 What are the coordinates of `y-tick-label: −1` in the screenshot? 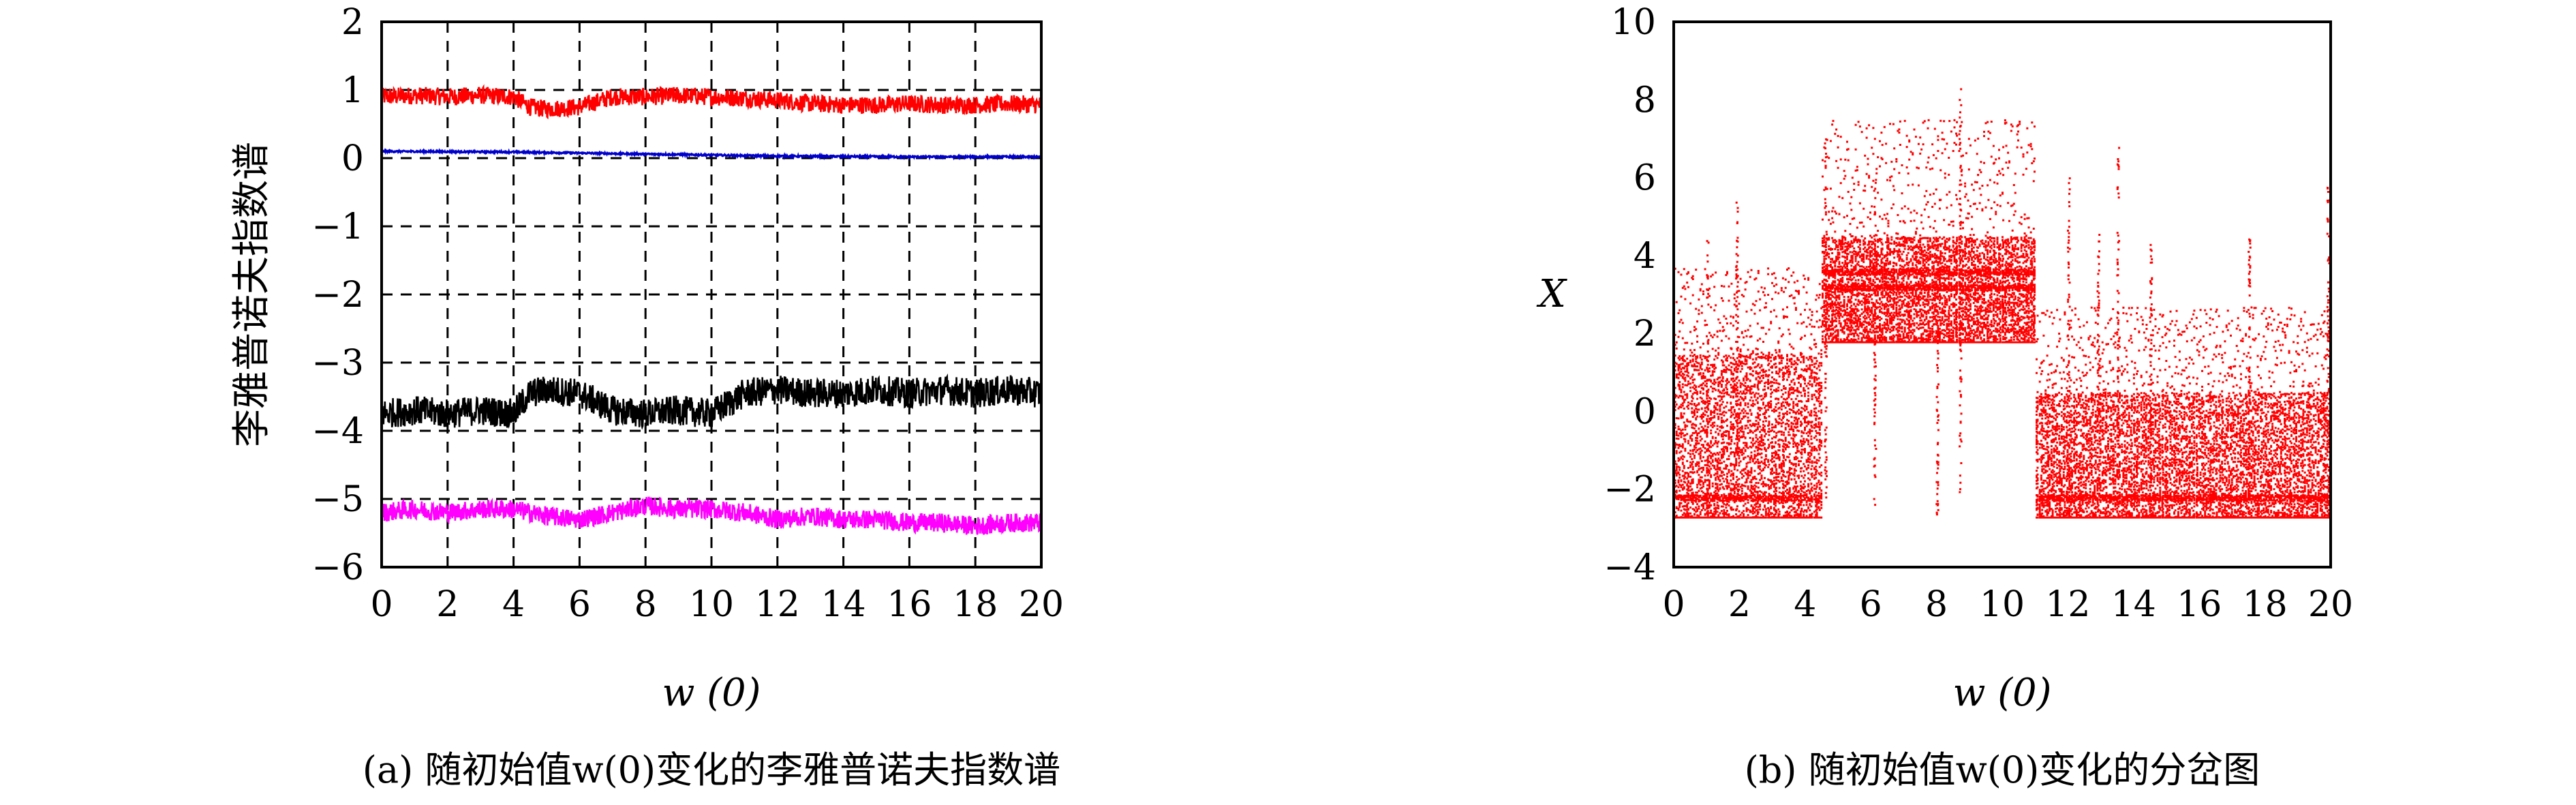 It's located at (337, 227).